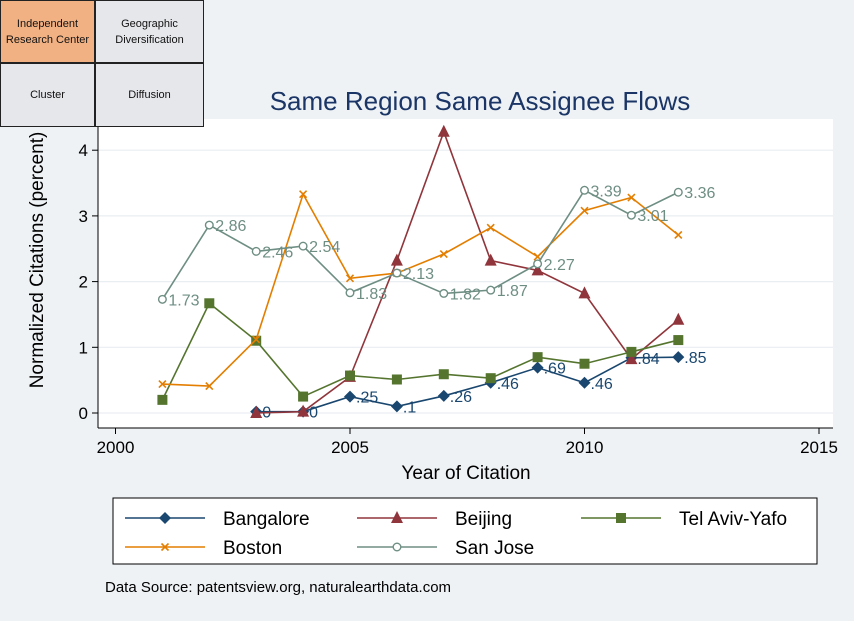  Describe the element at coordinates (324, 247) in the screenshot. I see `data-label-san-jose: 2.54` at that location.